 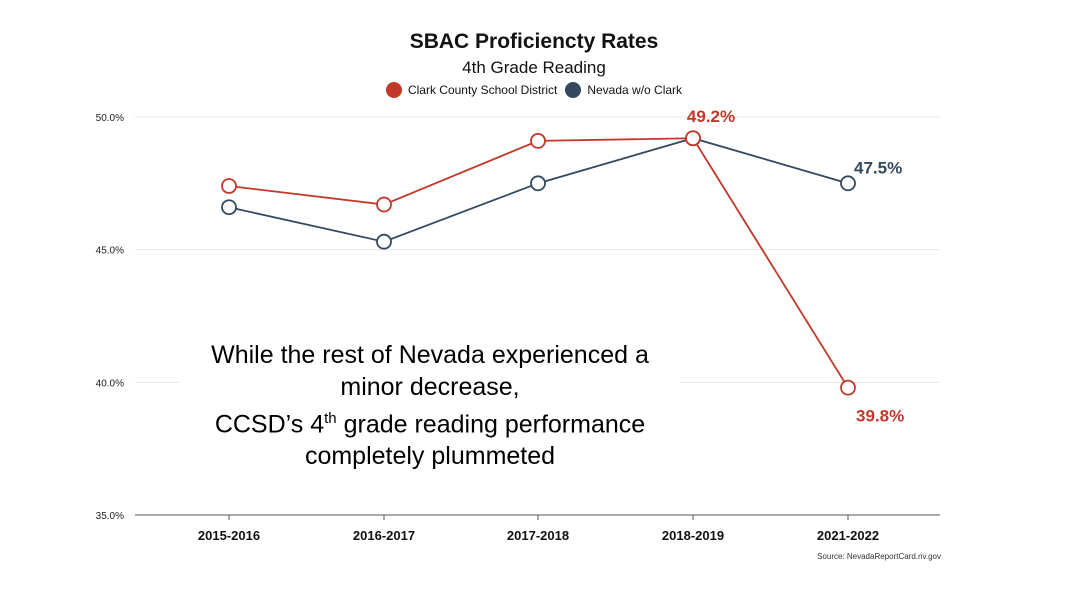 I want to click on data-label: 39.8%, so click(x=880, y=416).